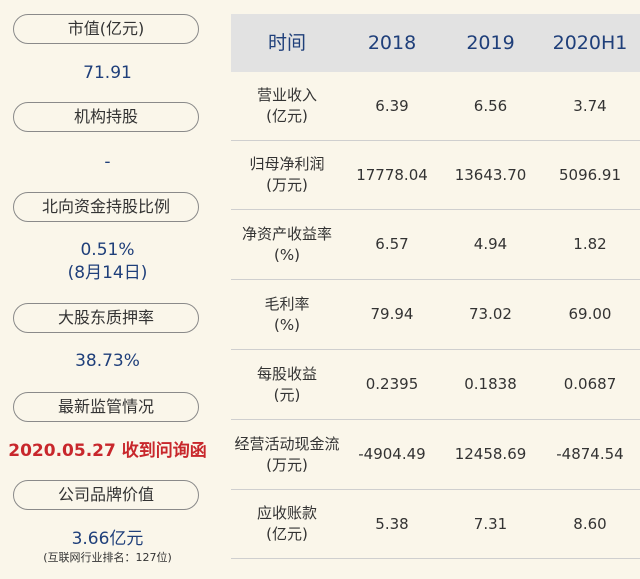  Describe the element at coordinates (286, 523) in the screenshot. I see `row-label: 应收账款 (亿元)` at that location.